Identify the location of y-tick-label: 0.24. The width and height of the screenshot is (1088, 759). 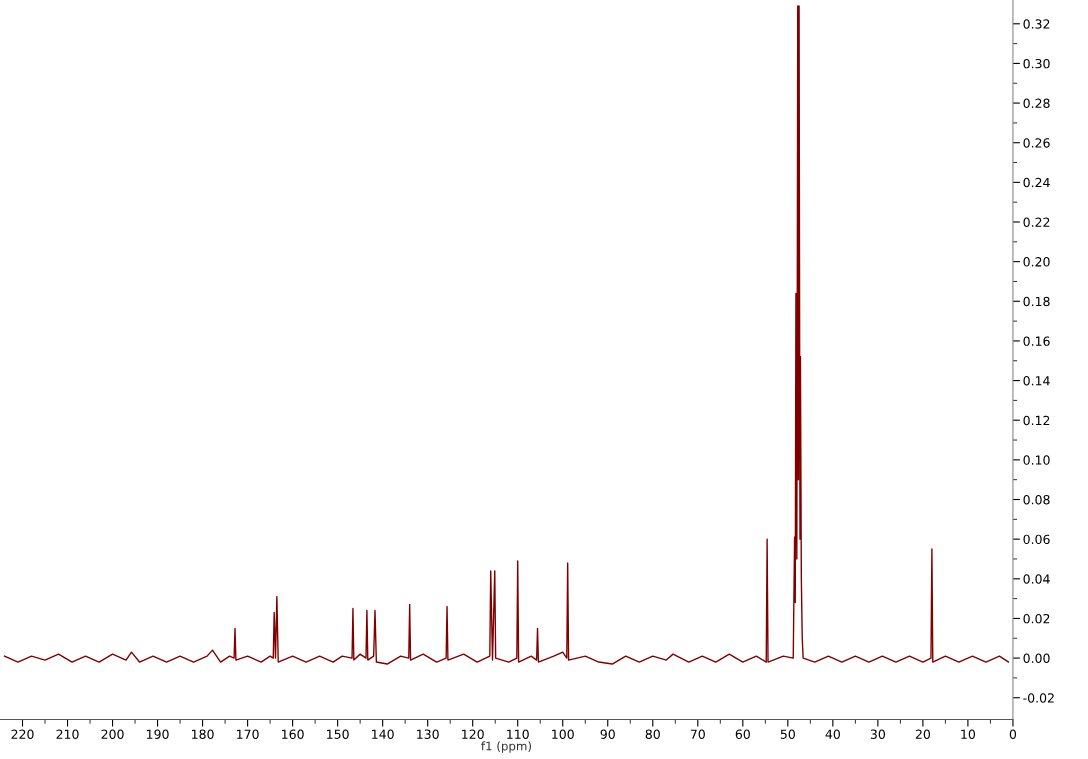
(1036, 182).